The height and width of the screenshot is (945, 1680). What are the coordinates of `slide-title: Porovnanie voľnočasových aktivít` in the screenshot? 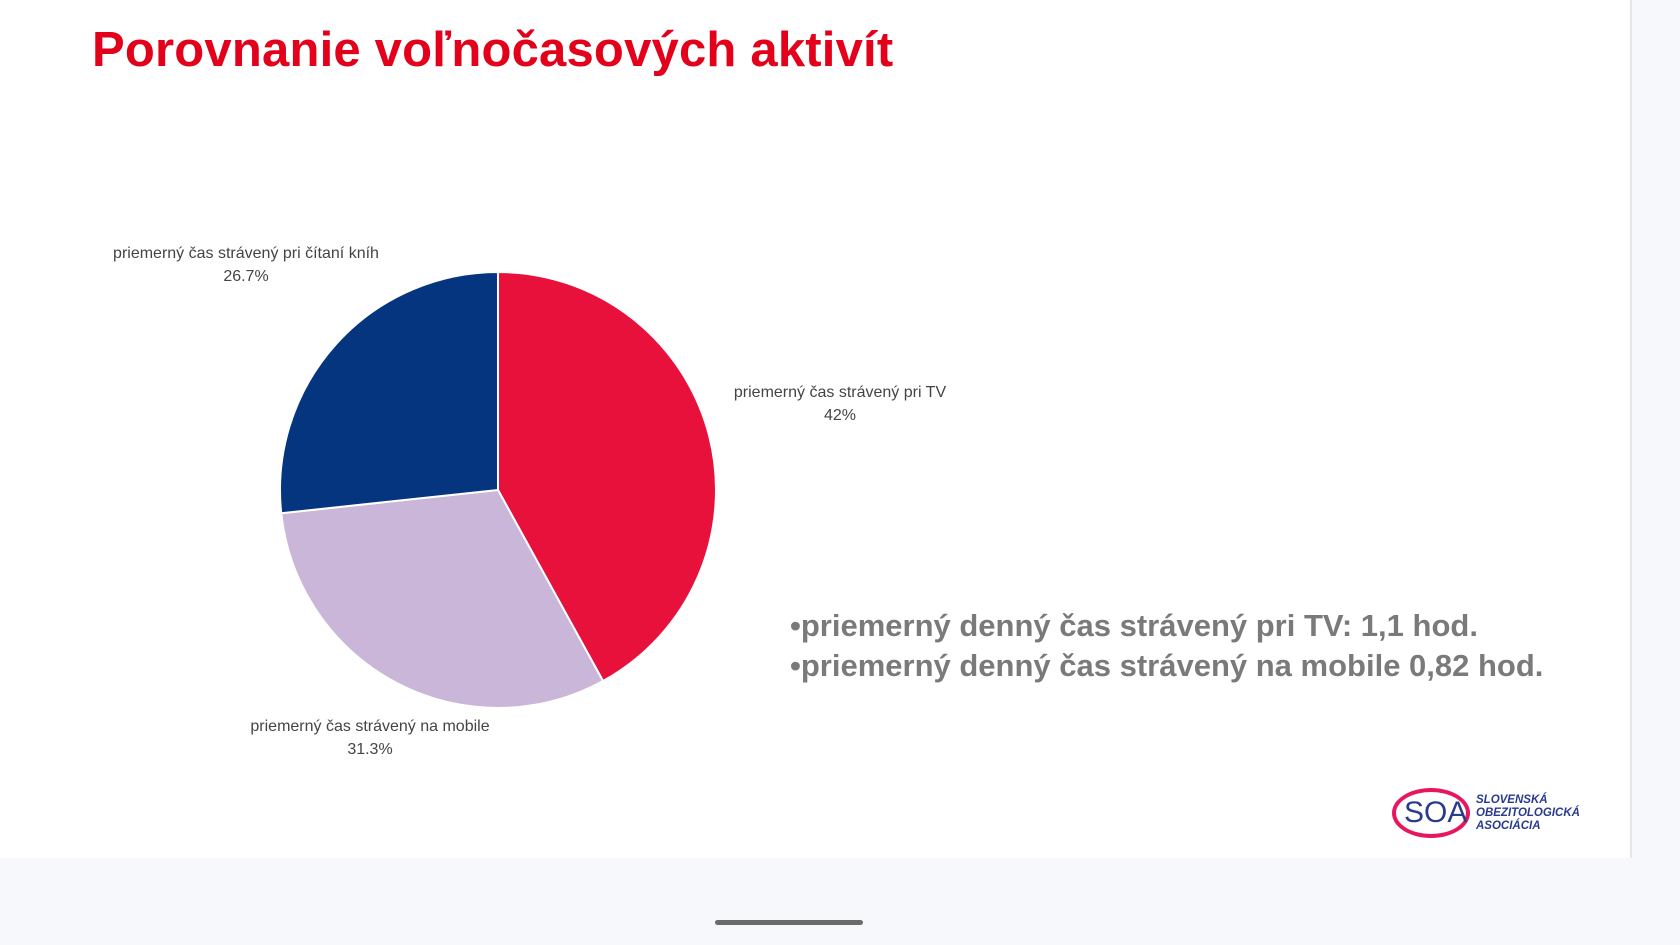 It's located at (493, 50).